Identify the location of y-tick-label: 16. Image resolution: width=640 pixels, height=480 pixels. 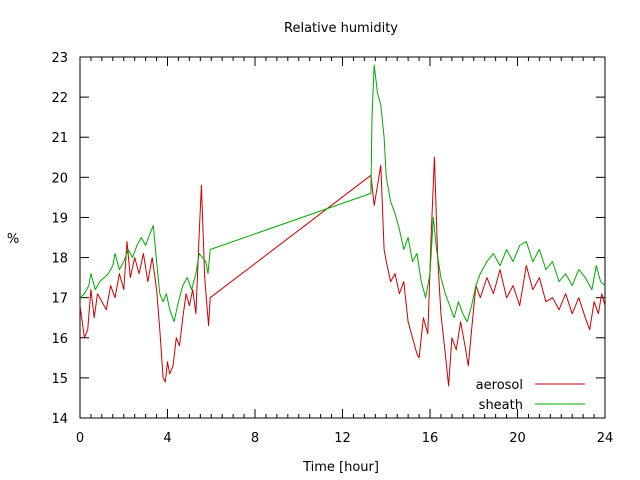
(59, 339).